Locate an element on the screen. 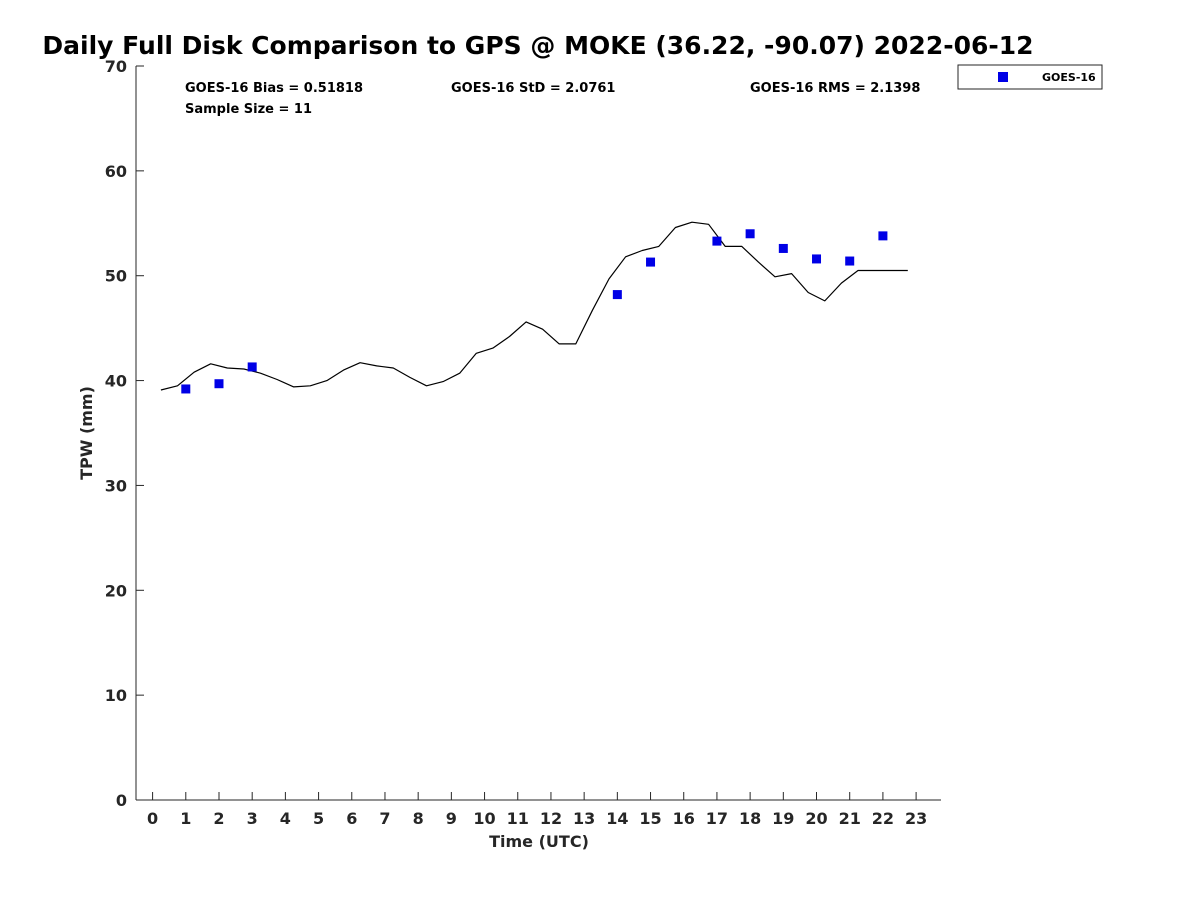  x-tick-label: 17 is located at coordinates (717, 818).